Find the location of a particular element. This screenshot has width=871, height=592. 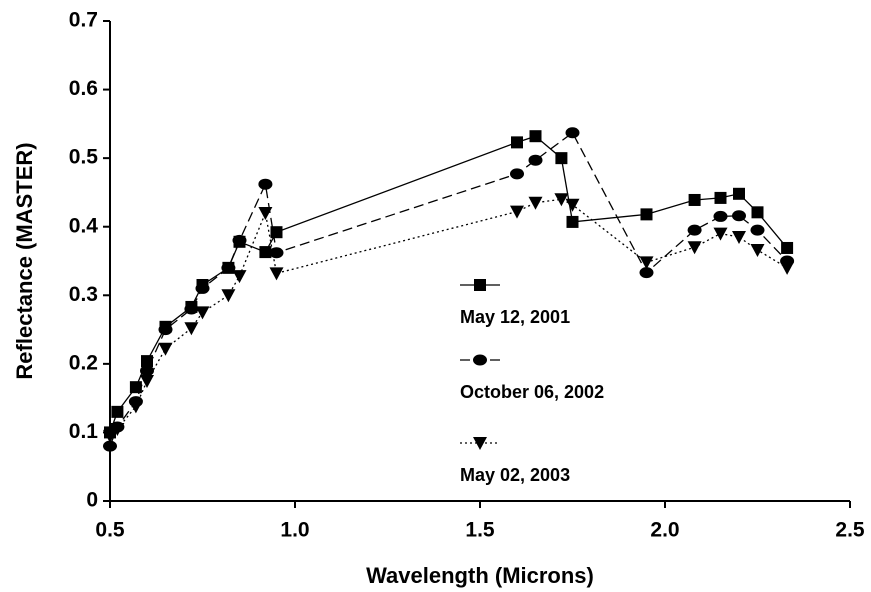

y-tick-label: 0.2 is located at coordinates (83, 362).